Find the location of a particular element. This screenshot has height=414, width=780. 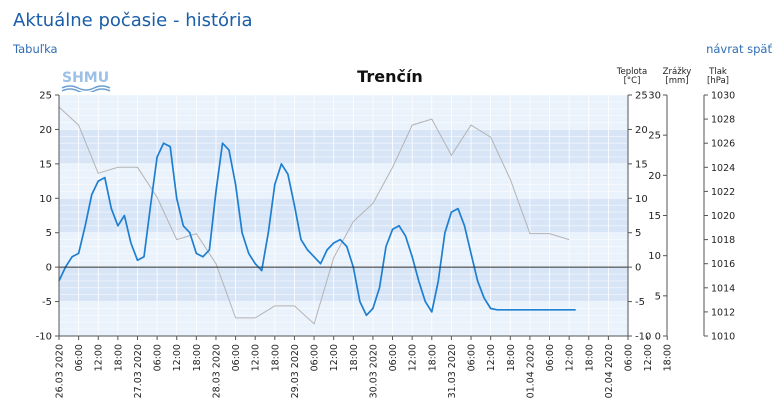

pressure-tick-label: 1026 is located at coordinates (723, 144).